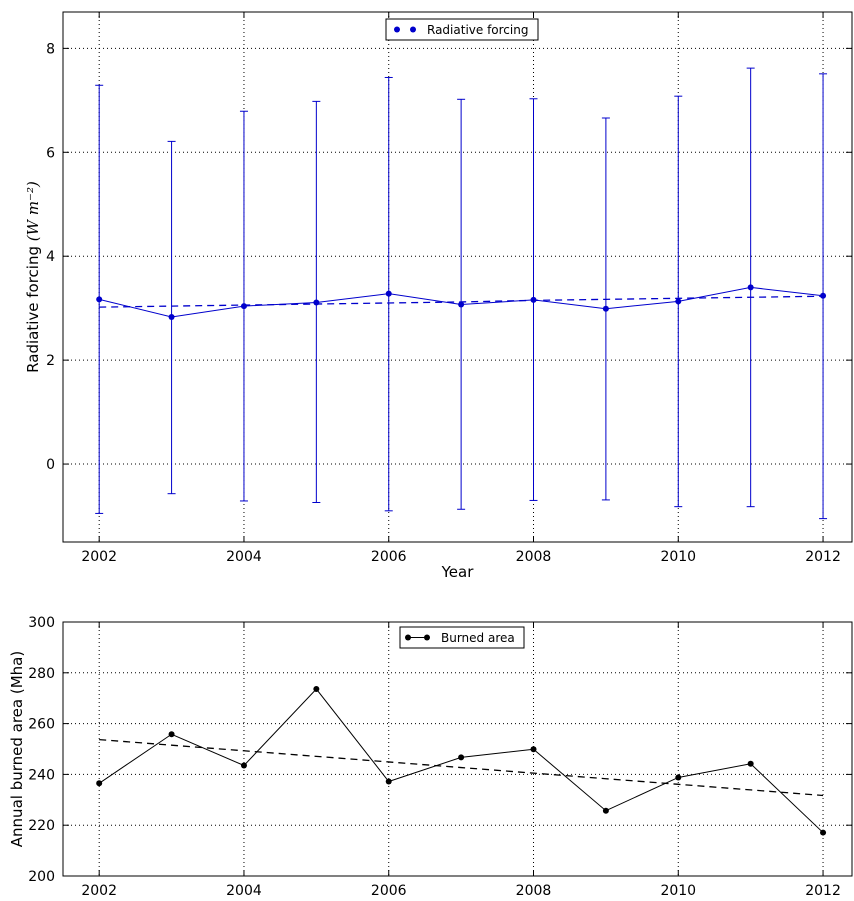  I want to click on y-tick-label: 6, so click(50, 153).